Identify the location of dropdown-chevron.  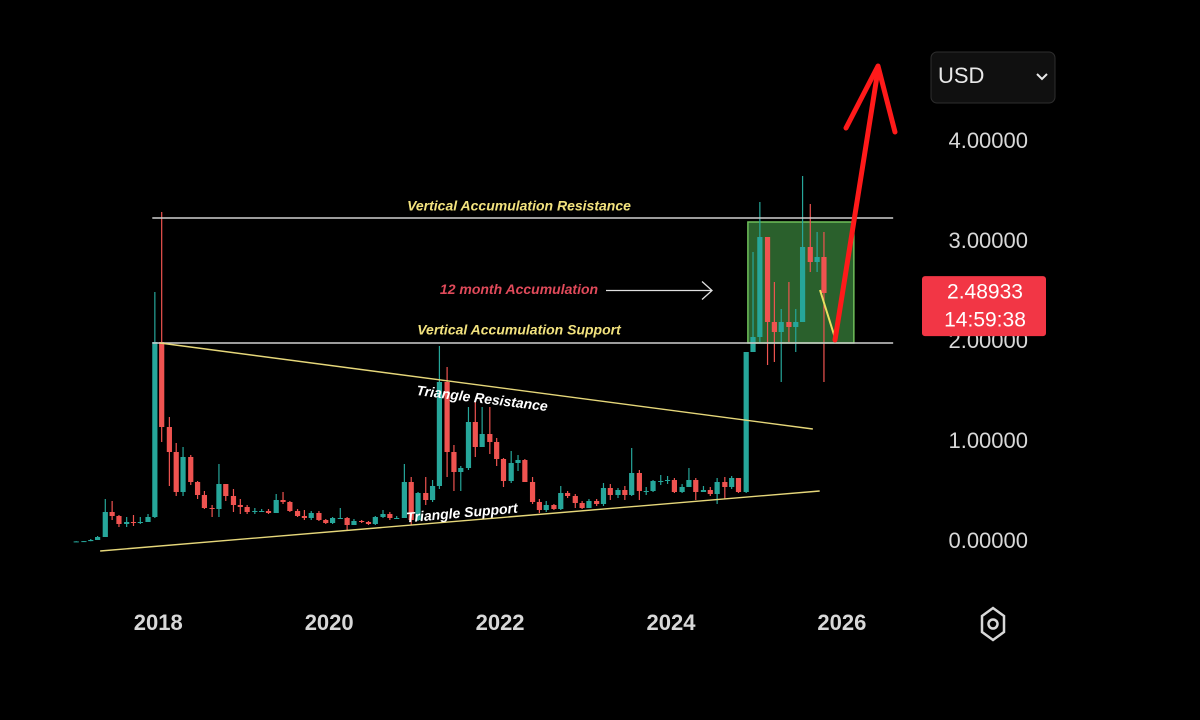
(1042, 77).